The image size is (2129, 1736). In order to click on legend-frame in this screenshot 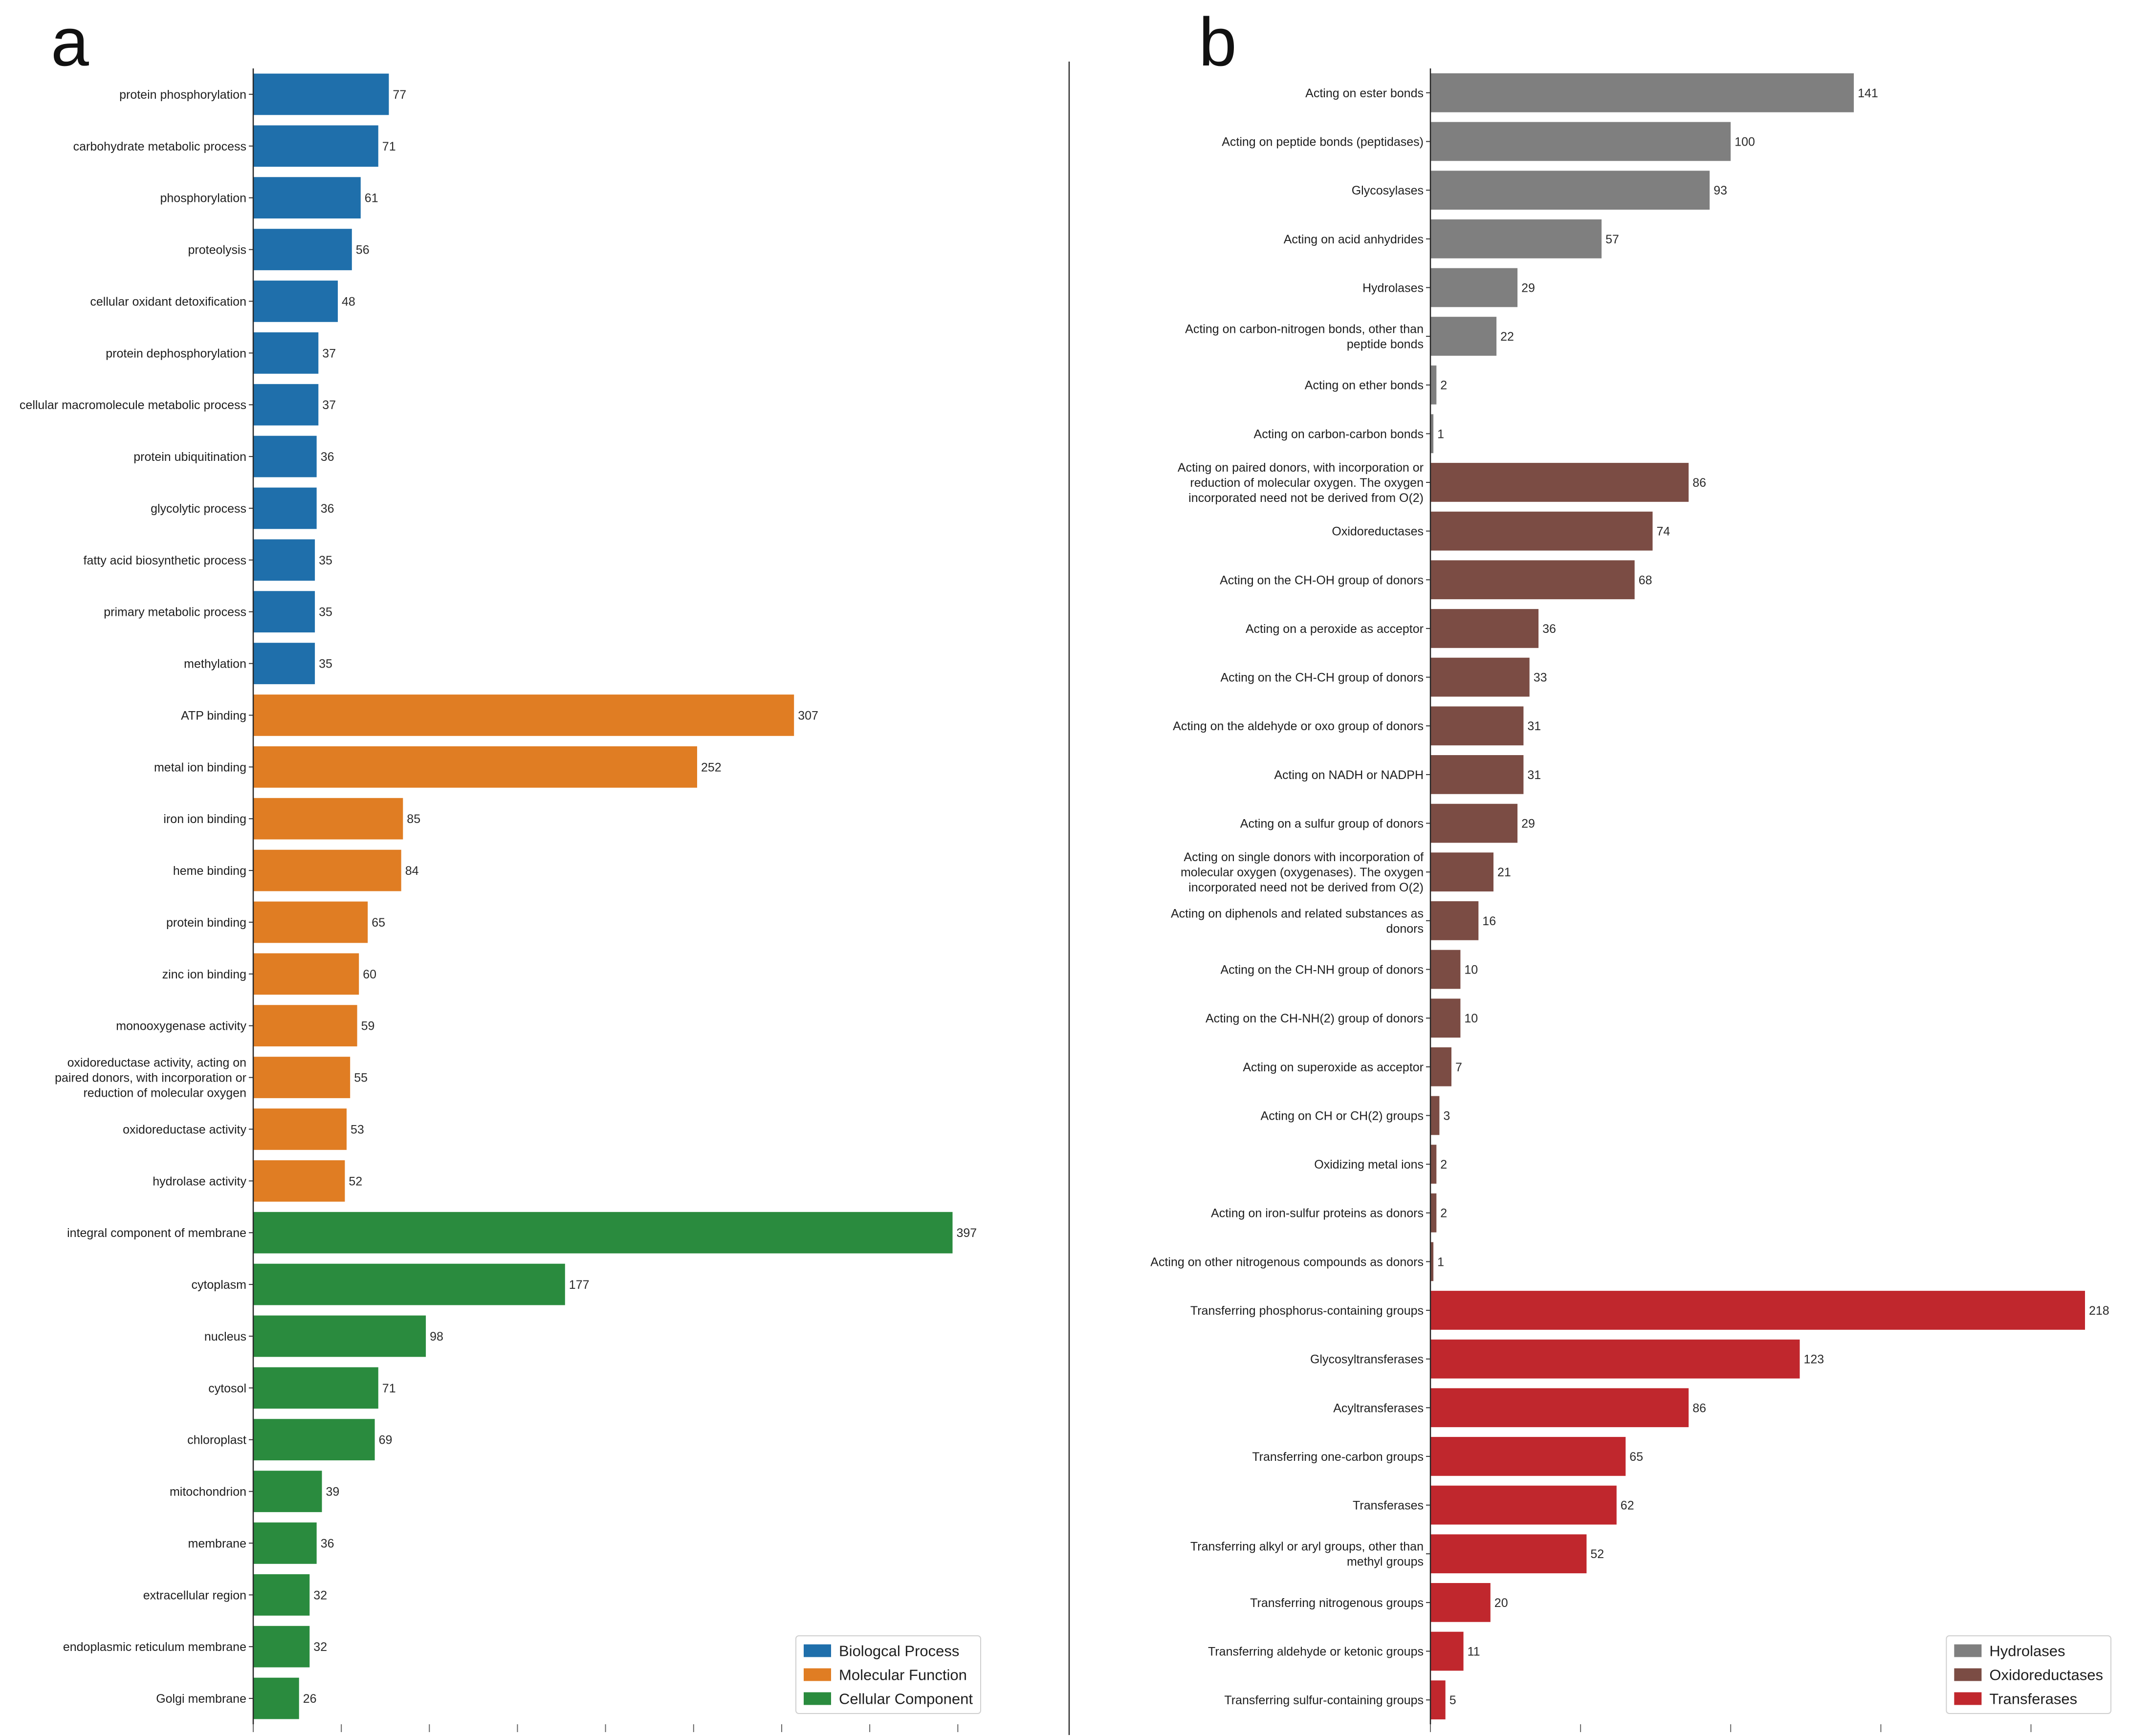, I will do `click(888, 1674)`.